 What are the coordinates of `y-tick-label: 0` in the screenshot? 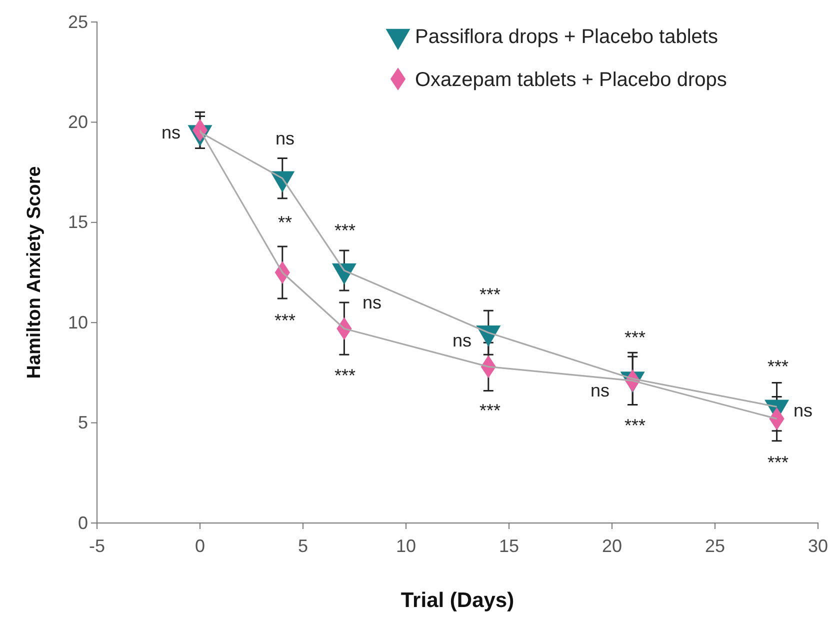 It's located at (83, 522).